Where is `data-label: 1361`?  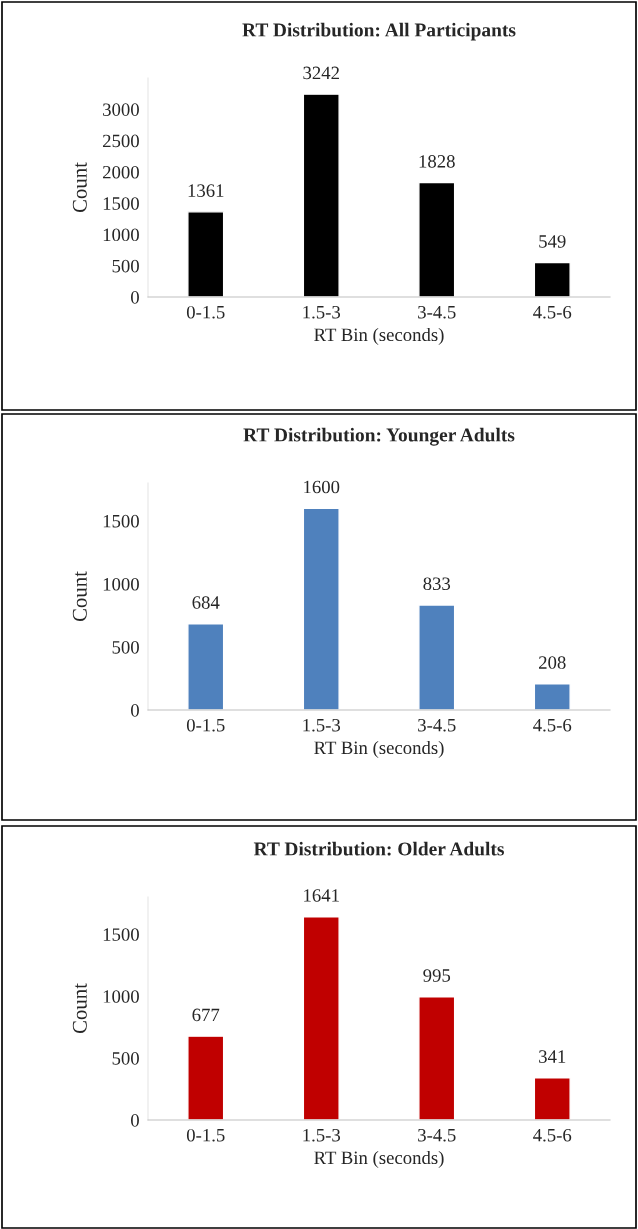 data-label: 1361 is located at coordinates (206, 190).